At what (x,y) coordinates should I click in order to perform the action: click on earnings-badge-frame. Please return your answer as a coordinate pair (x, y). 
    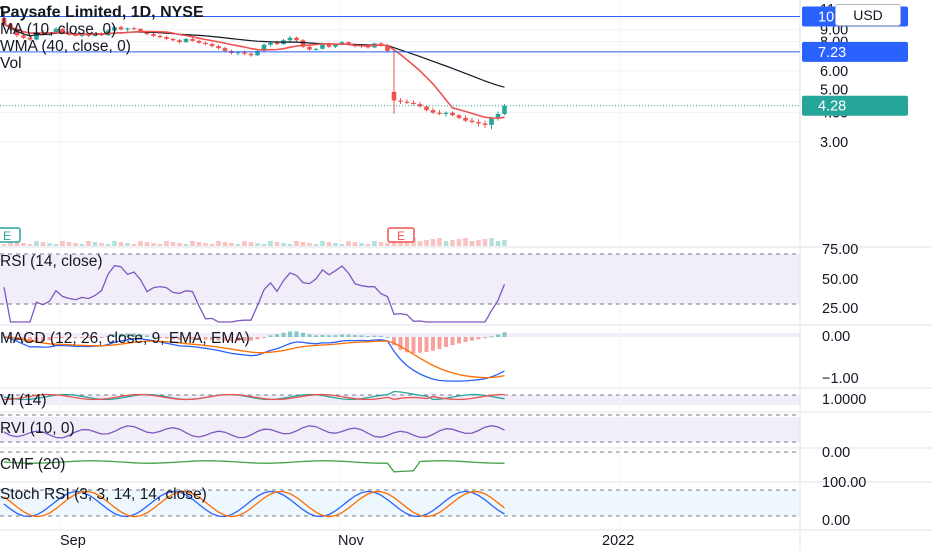
    Looking at the image, I should click on (401, 235).